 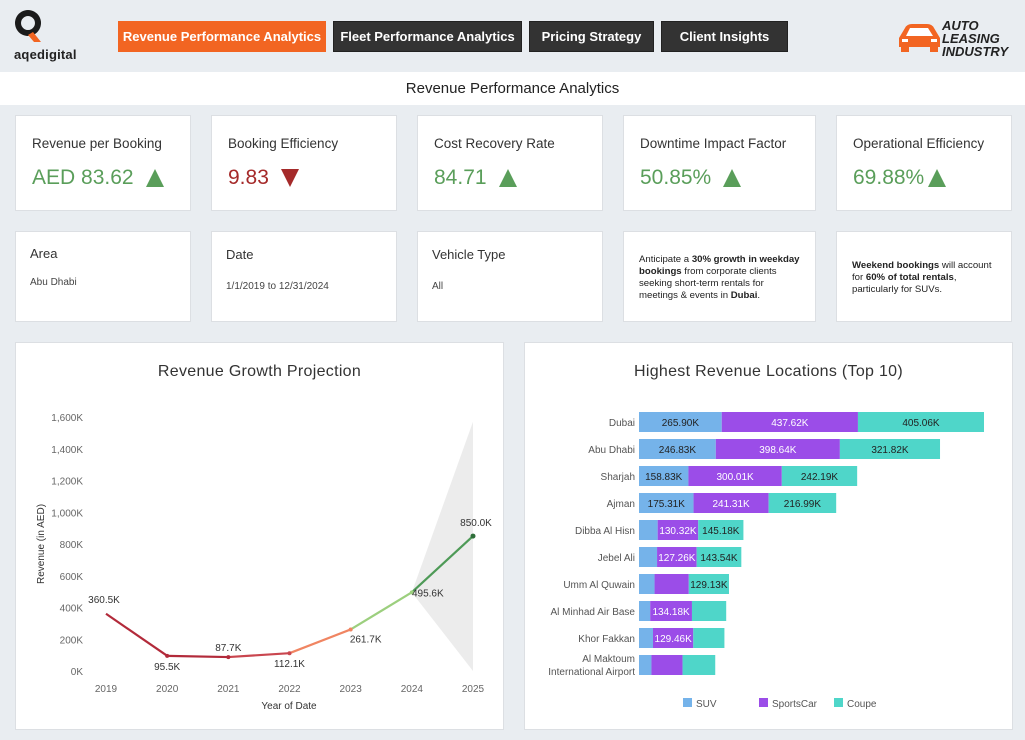 I want to click on category-label: Umm Al Quwain, so click(x=599, y=585).